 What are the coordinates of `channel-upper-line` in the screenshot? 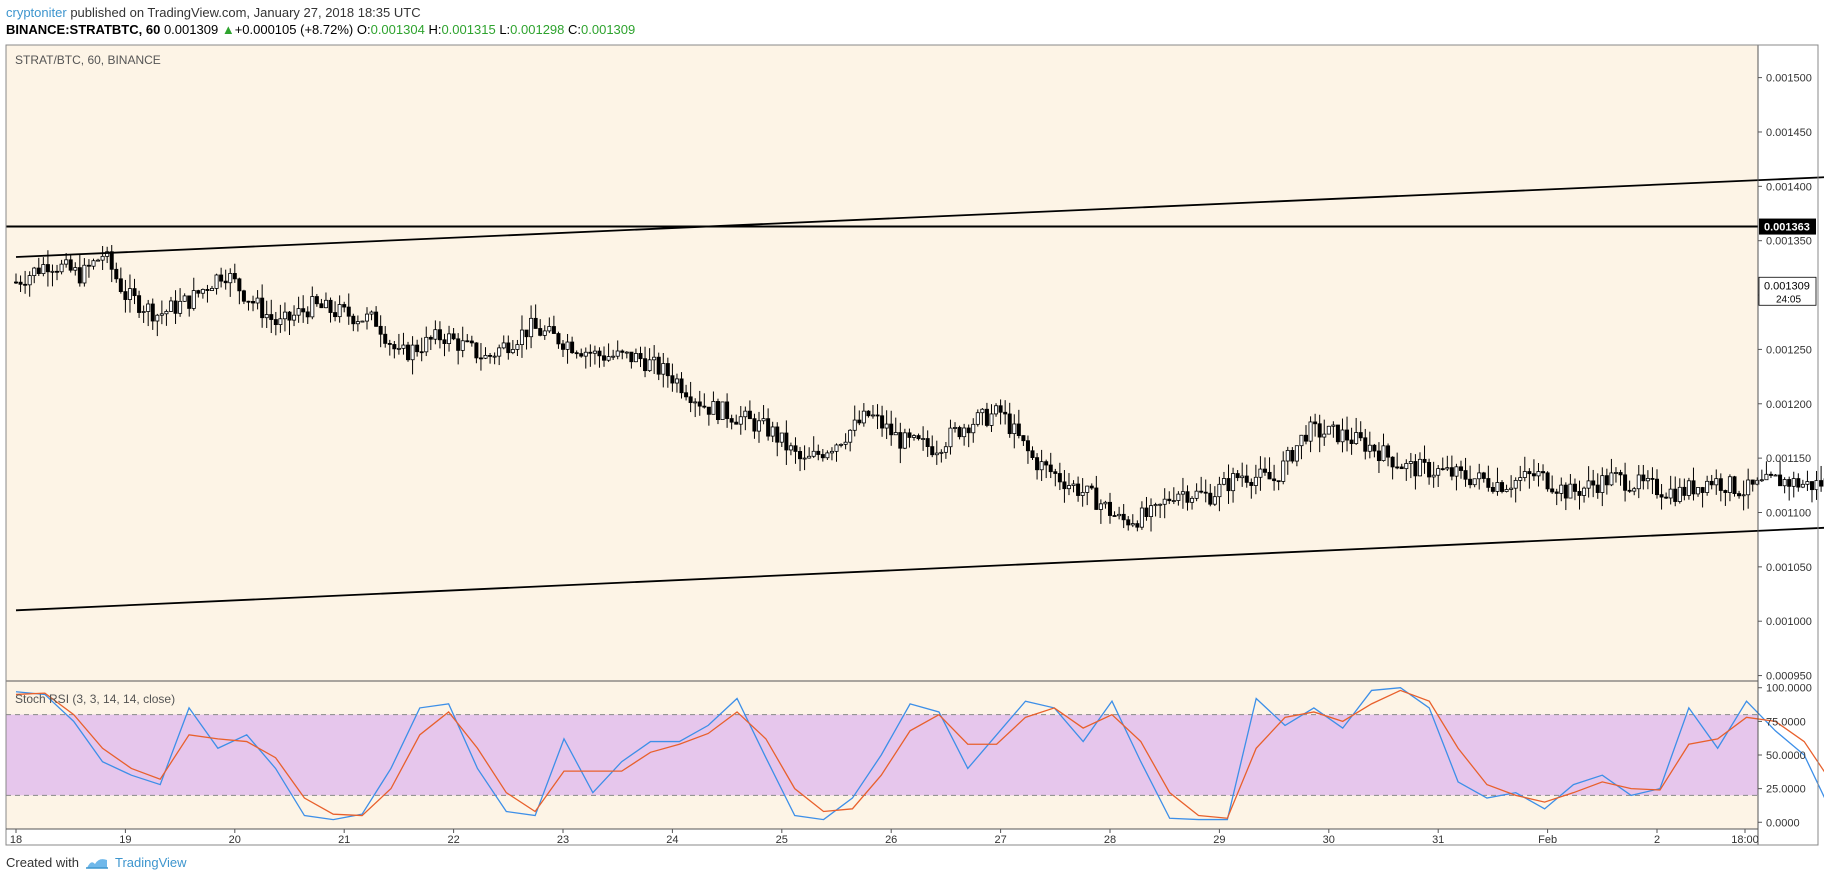 It's located at (919, 217).